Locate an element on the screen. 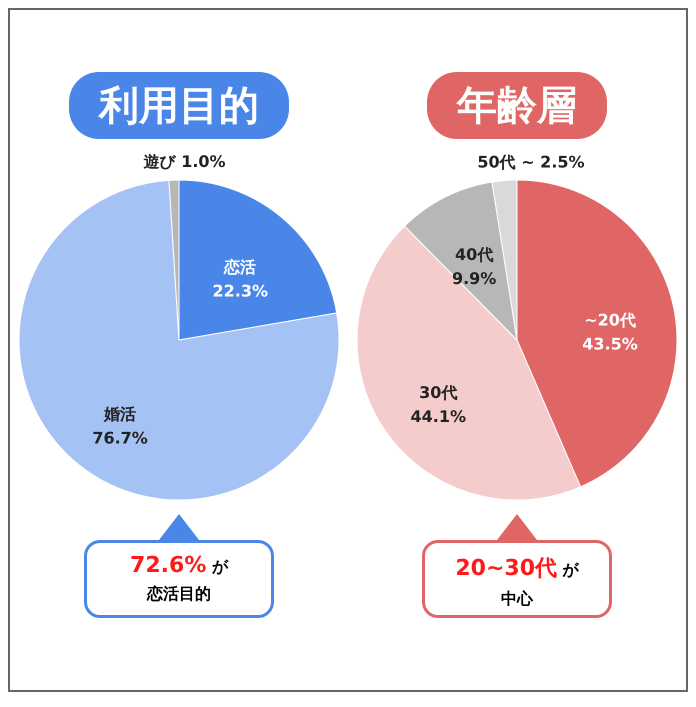 This screenshot has width=696, height=707. slice-label: ~20代 is located at coordinates (610, 320).